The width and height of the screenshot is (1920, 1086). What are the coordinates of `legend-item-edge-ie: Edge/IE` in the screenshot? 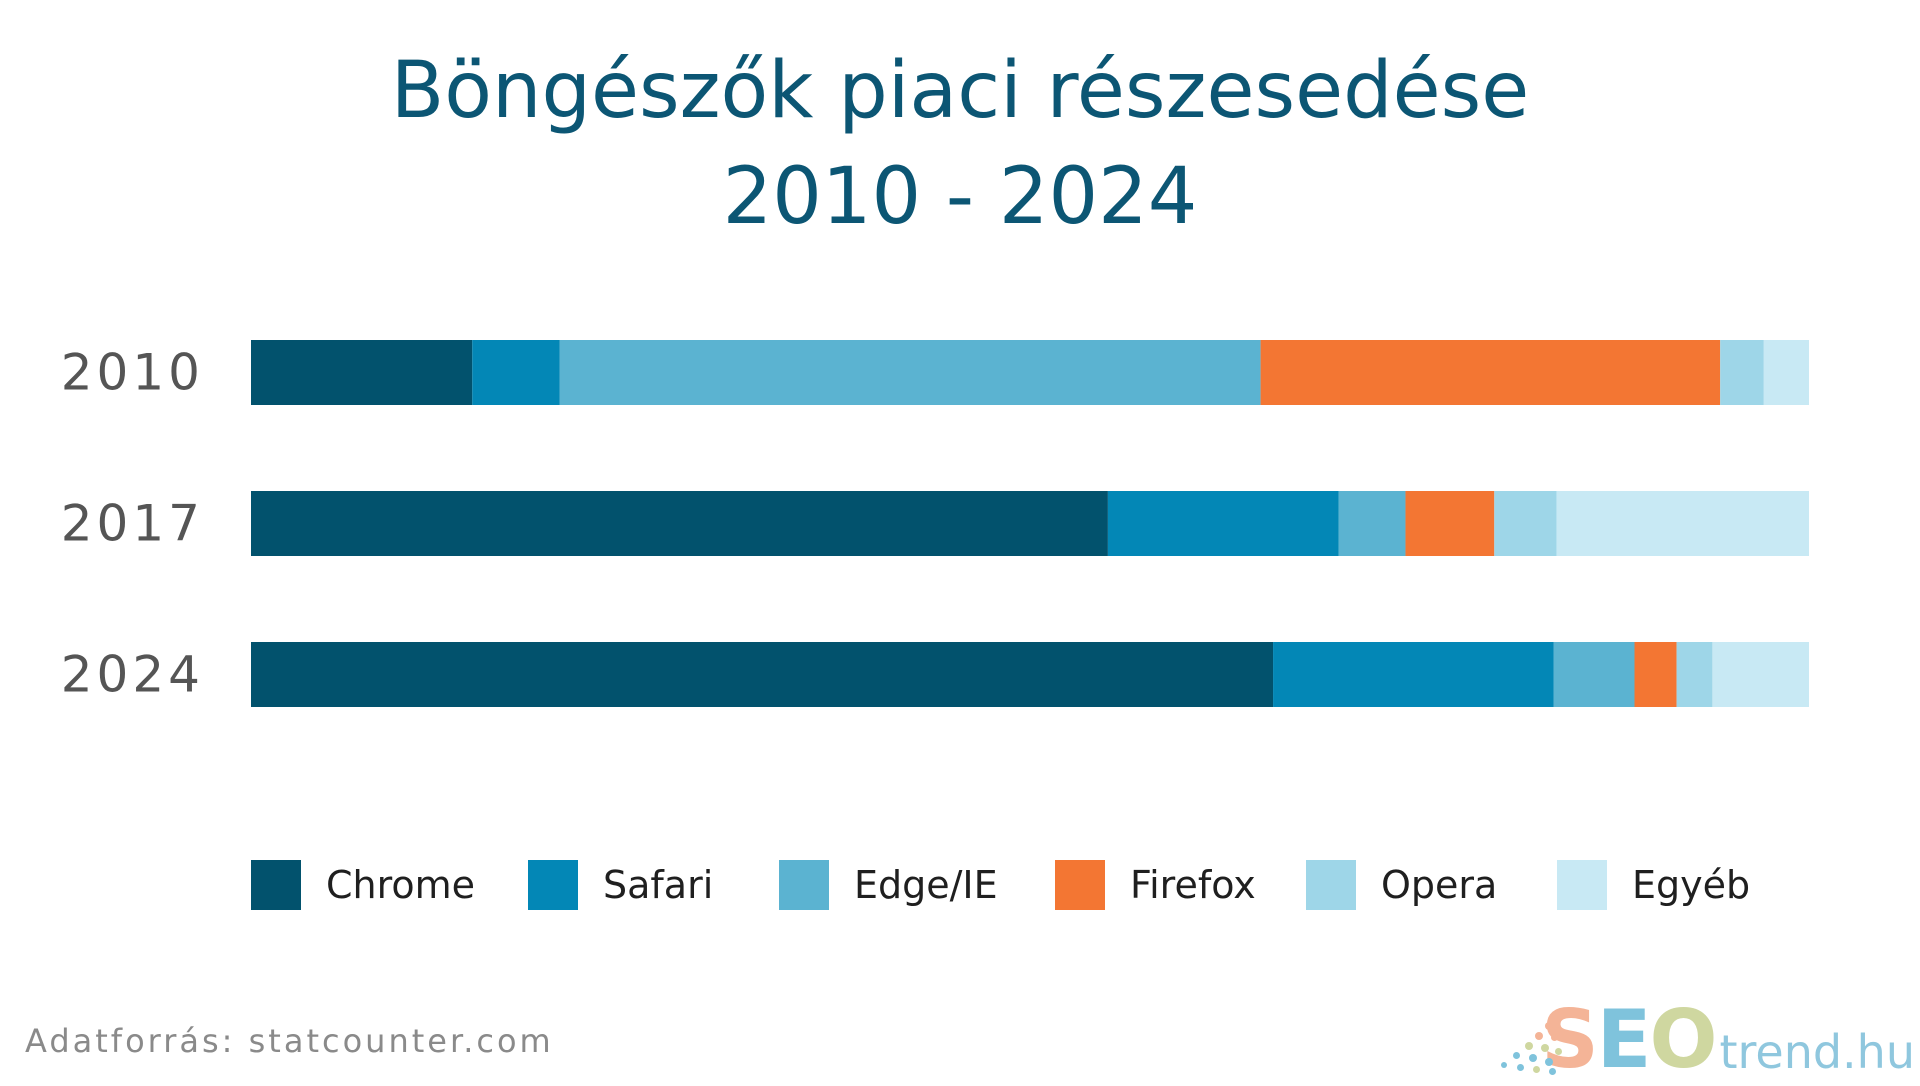 It's located at (888, 885).